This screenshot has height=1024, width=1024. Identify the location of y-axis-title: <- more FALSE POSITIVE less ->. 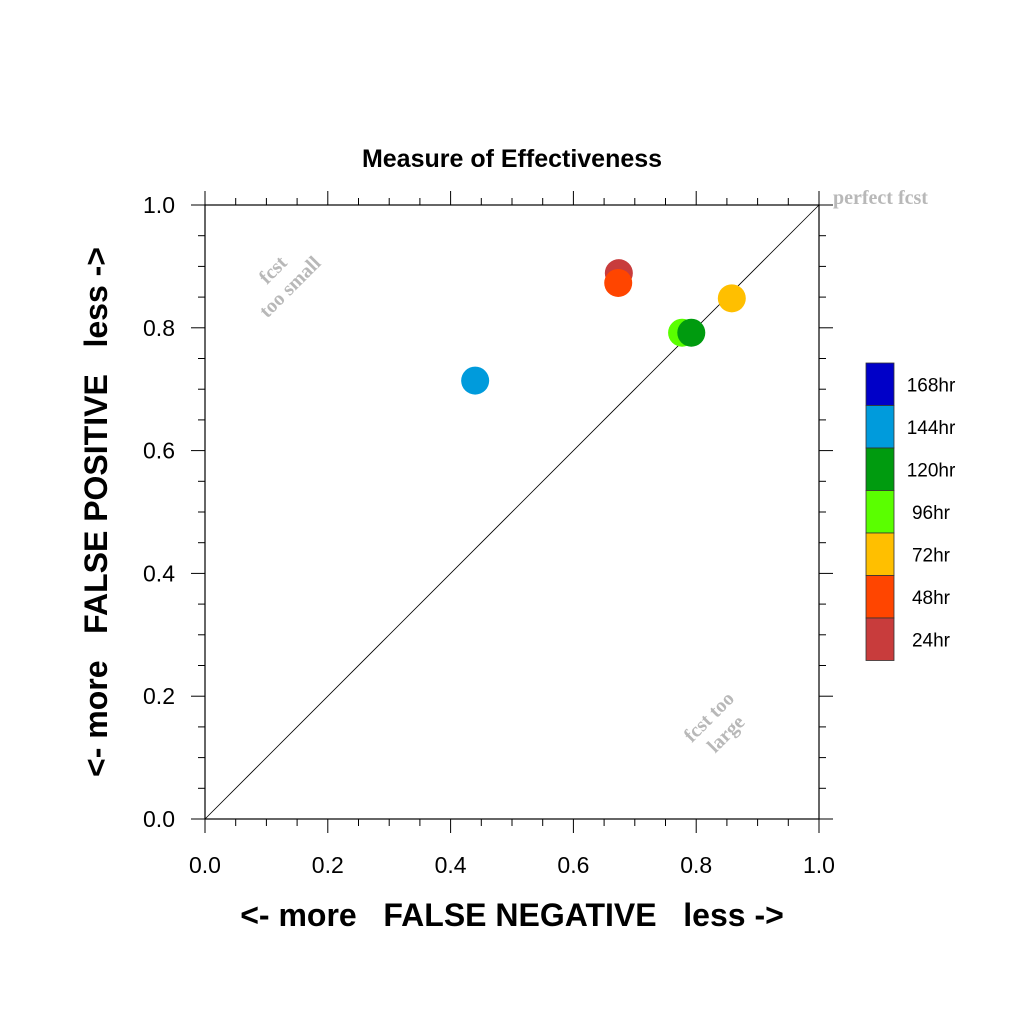
(96, 512).